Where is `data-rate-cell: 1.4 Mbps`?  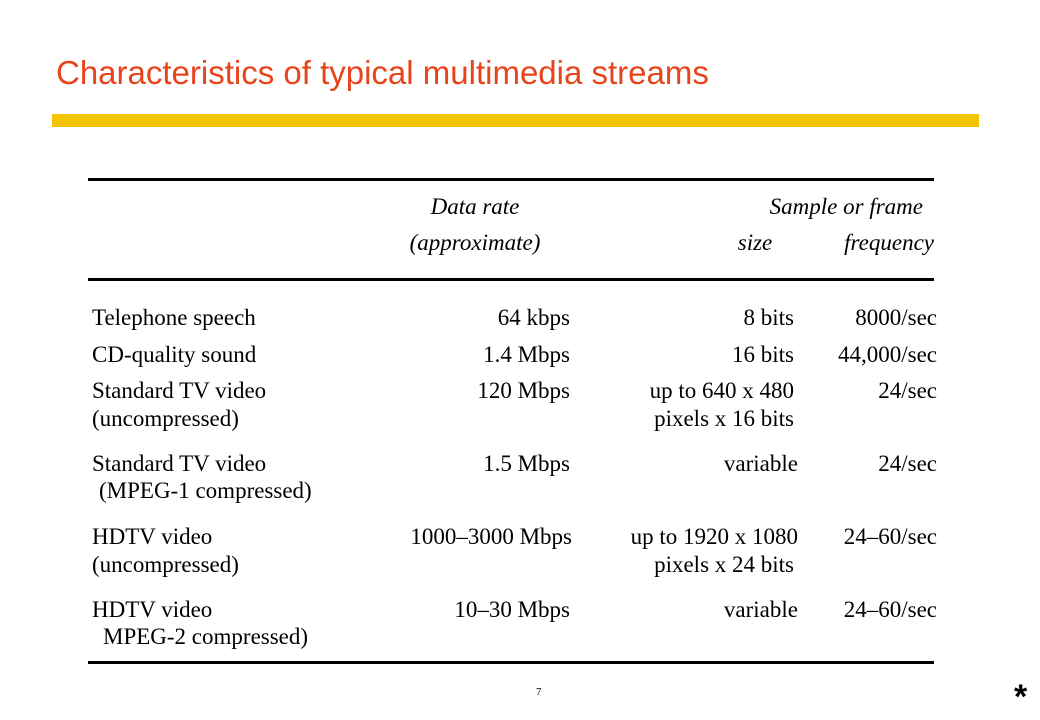
data-rate-cell: 1.4 Mbps is located at coordinates (526, 354).